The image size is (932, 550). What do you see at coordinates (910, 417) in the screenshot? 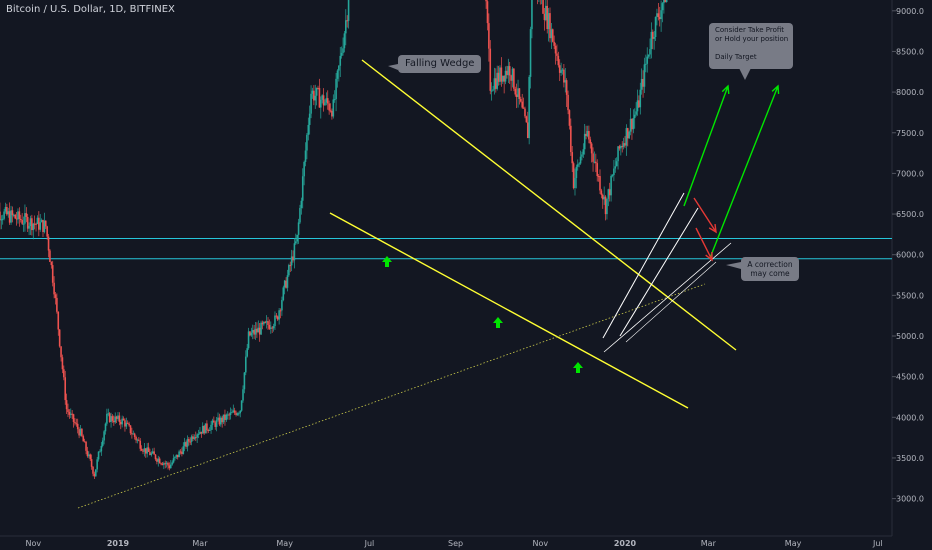
I see `price-tick-label: 4000.0` at bounding box center [910, 417].